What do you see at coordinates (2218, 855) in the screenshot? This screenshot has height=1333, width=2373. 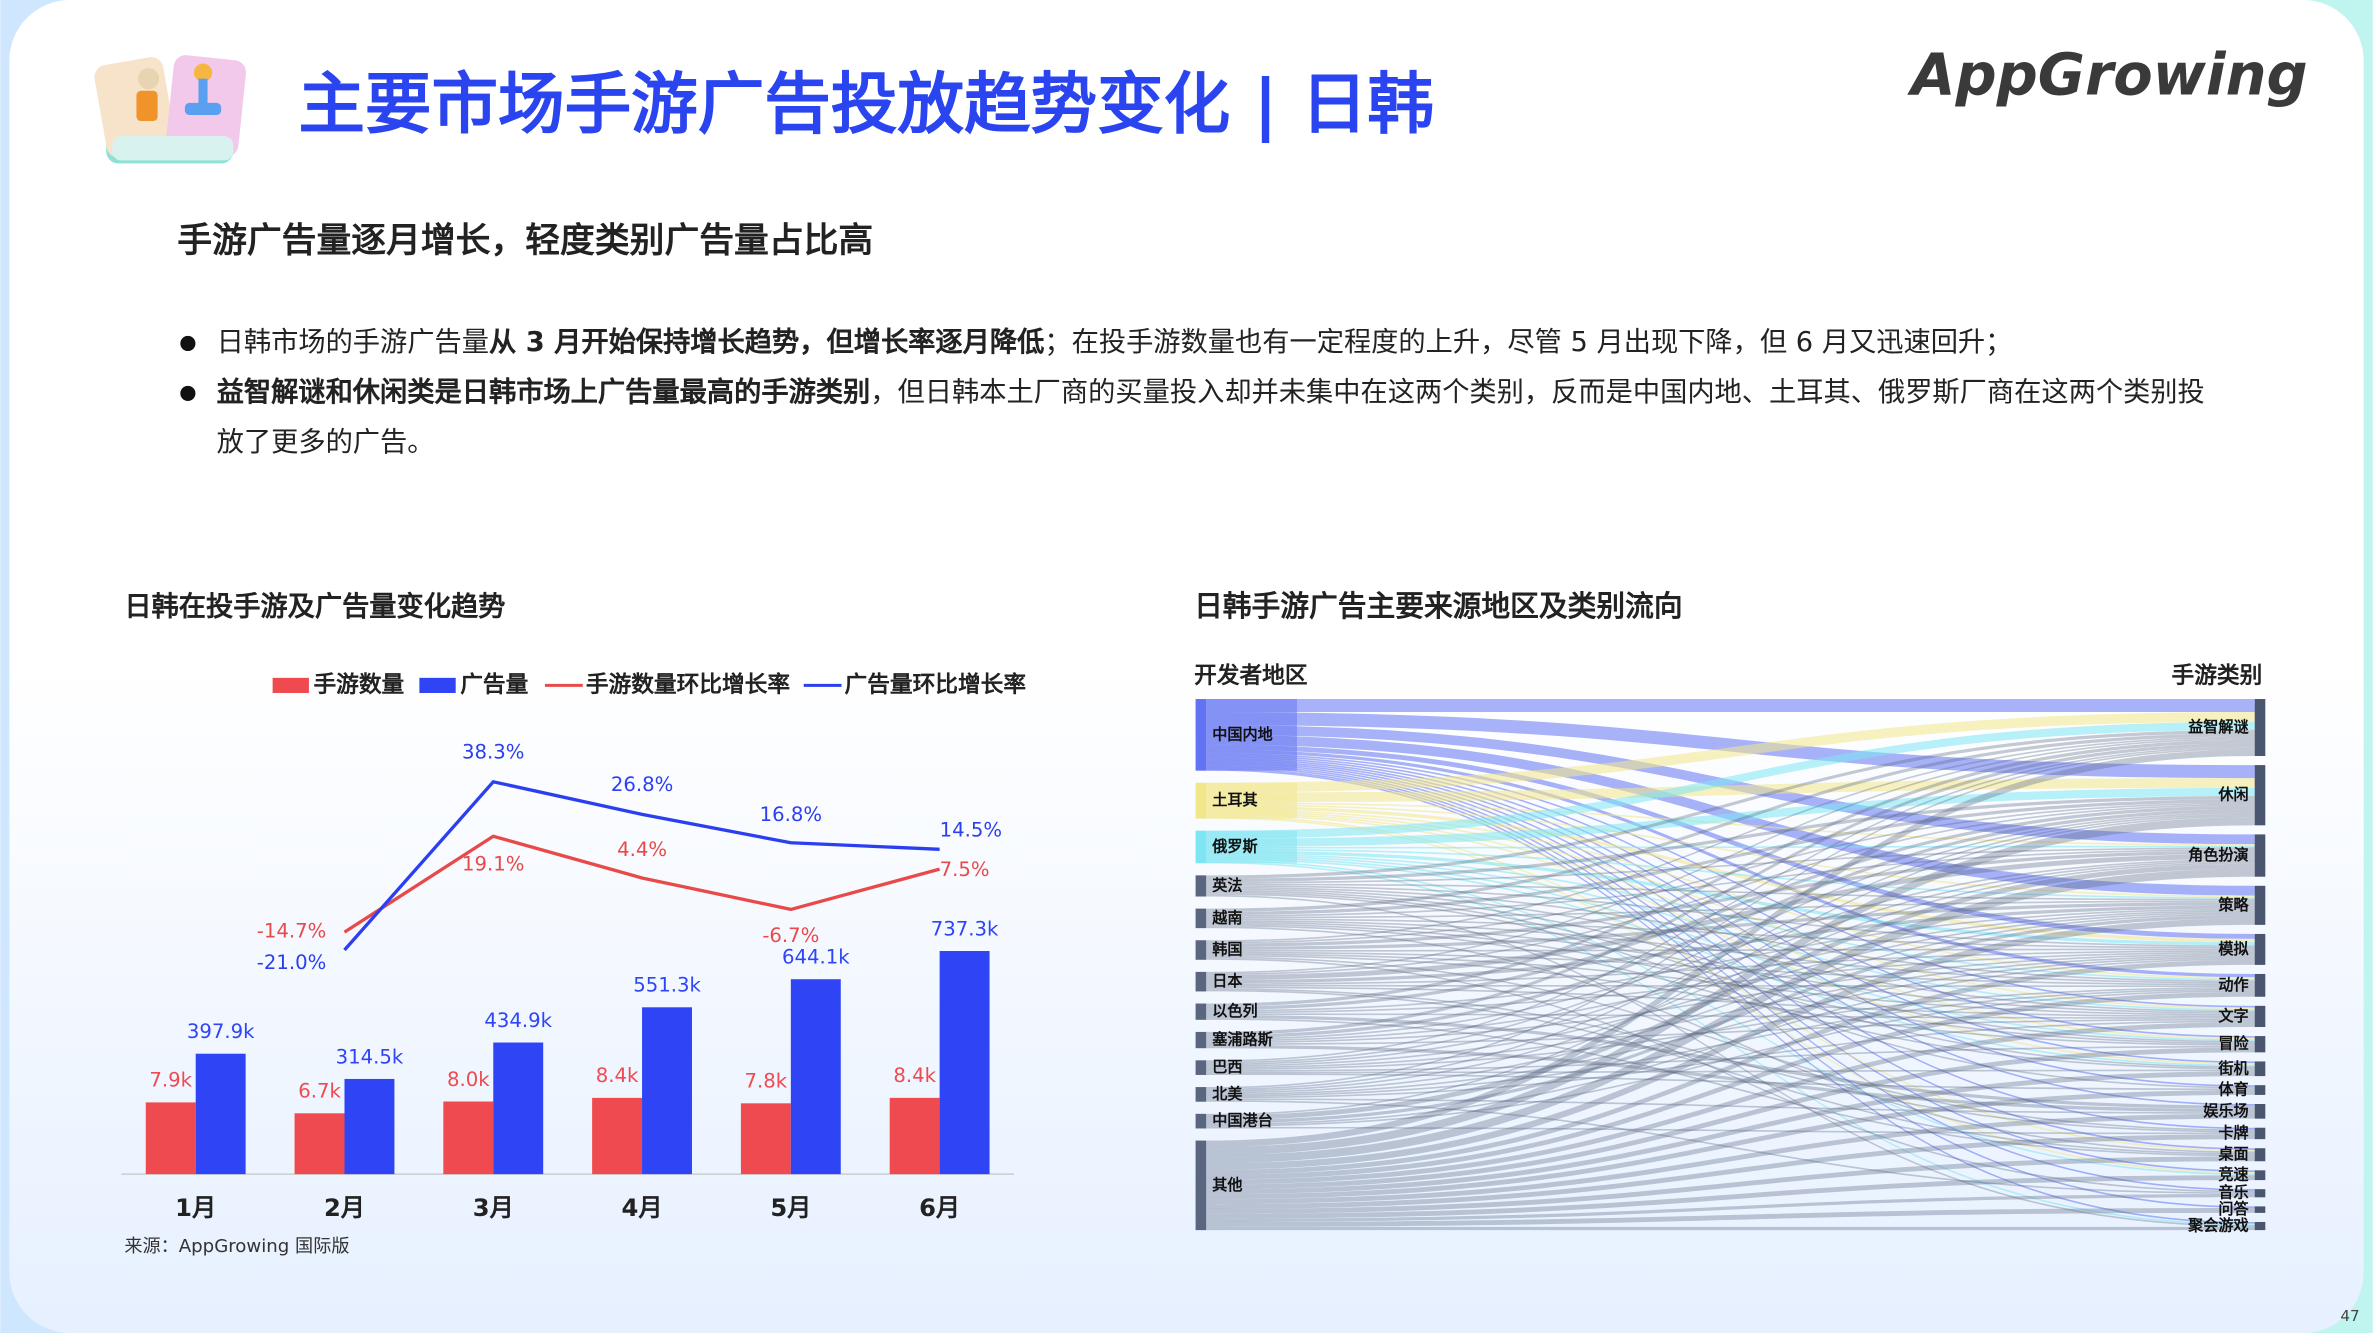 I see `target-label: 角色扮演` at bounding box center [2218, 855].